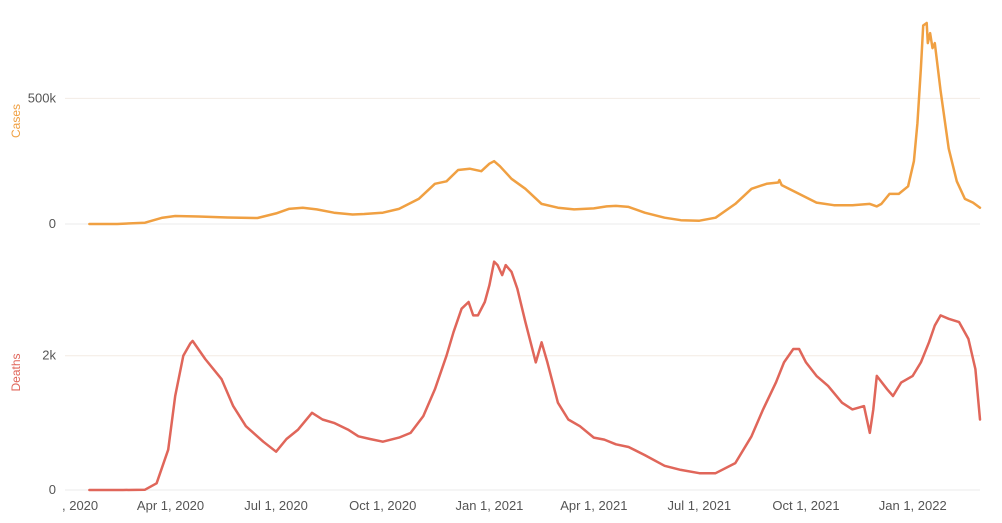 The height and width of the screenshot is (523, 1002). Describe the element at coordinates (805, 505) in the screenshot. I see `x-tick-label: Oct 1, 2021` at that location.